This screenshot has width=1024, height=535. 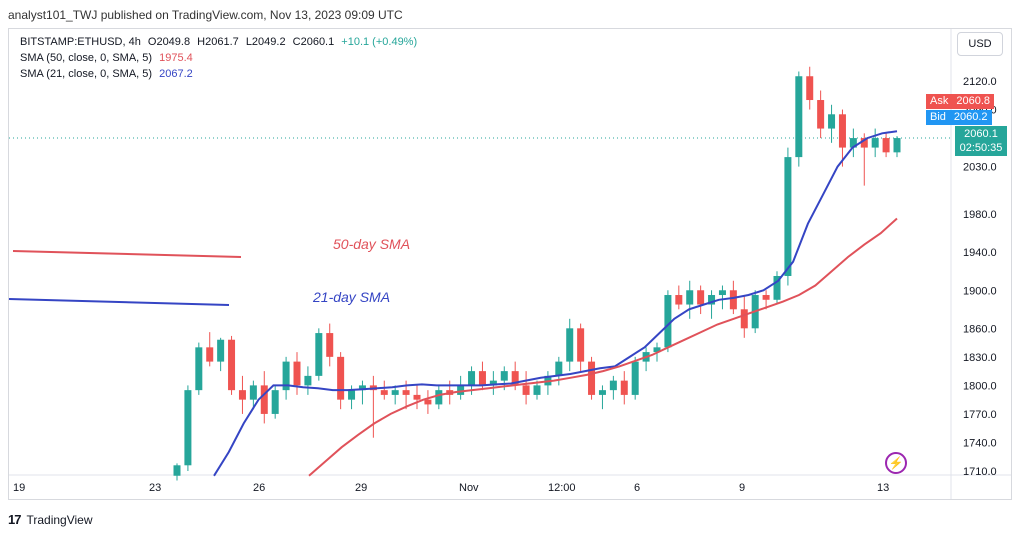 I want to click on tradingview-logo-icon: 17, so click(x=15, y=519).